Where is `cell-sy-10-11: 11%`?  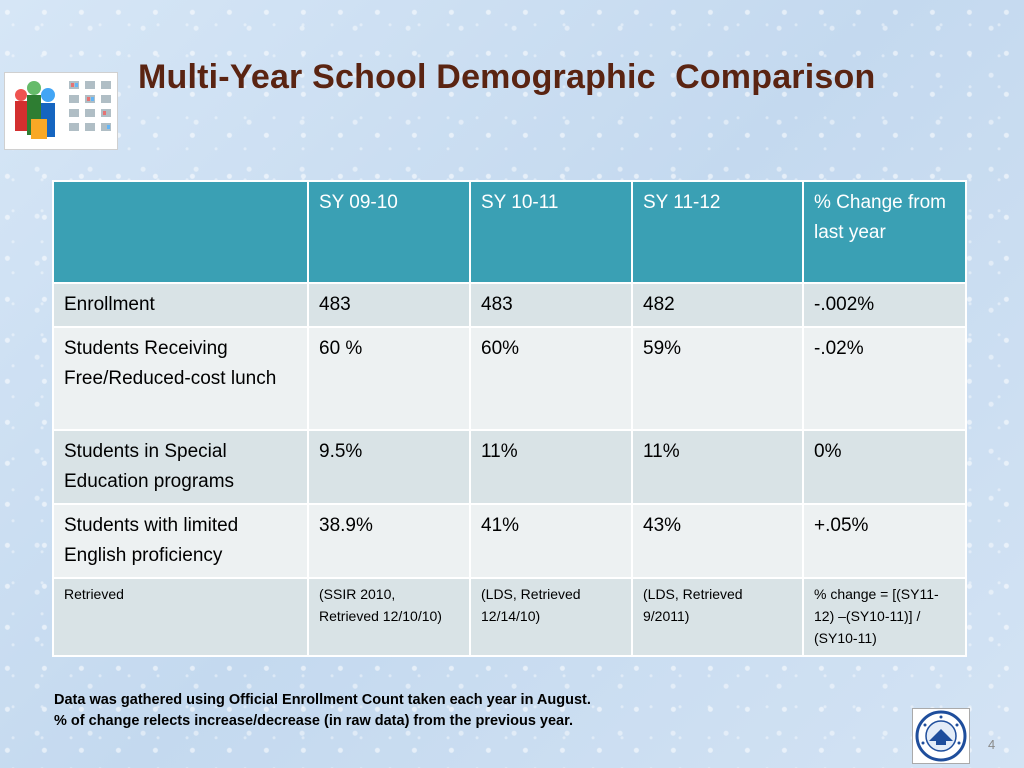
cell-sy-10-11: 11% is located at coordinates (551, 467).